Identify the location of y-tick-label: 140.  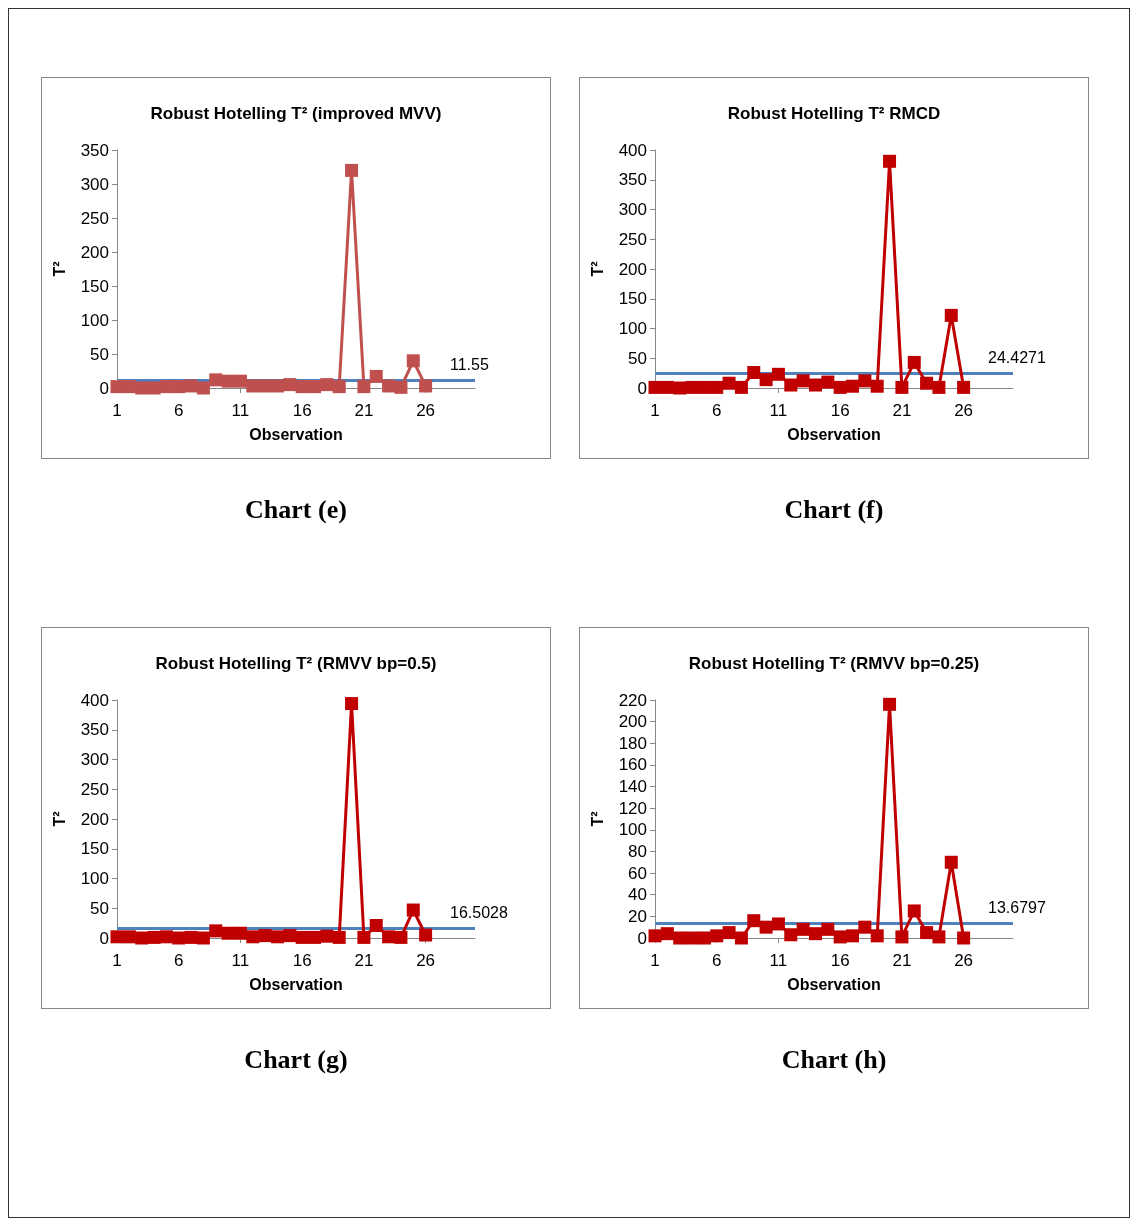
(632, 787).